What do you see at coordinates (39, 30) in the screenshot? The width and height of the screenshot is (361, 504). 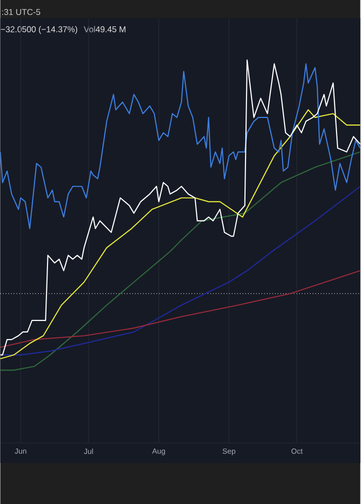 I see `text: −32.0500 (−14.37%)` at bounding box center [39, 30].